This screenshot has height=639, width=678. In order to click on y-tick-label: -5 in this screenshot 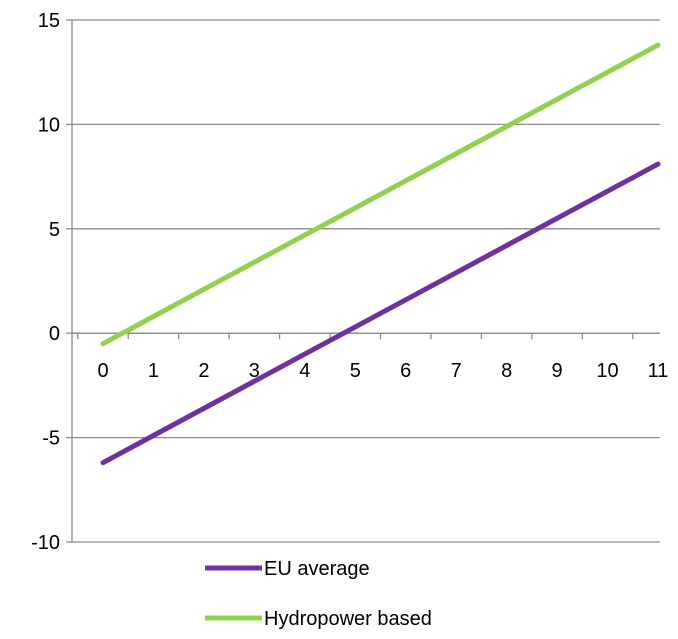, I will do `click(51, 439)`.